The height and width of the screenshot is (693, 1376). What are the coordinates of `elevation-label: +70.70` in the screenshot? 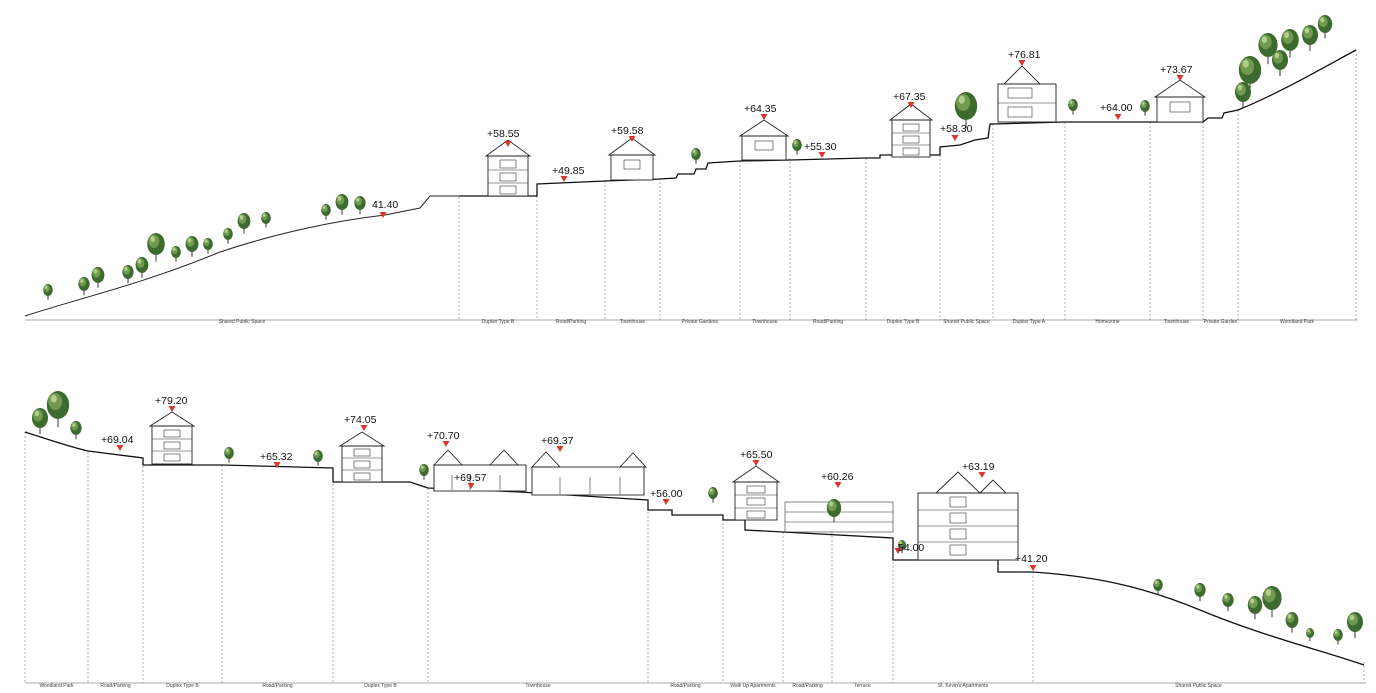 It's located at (443, 436).